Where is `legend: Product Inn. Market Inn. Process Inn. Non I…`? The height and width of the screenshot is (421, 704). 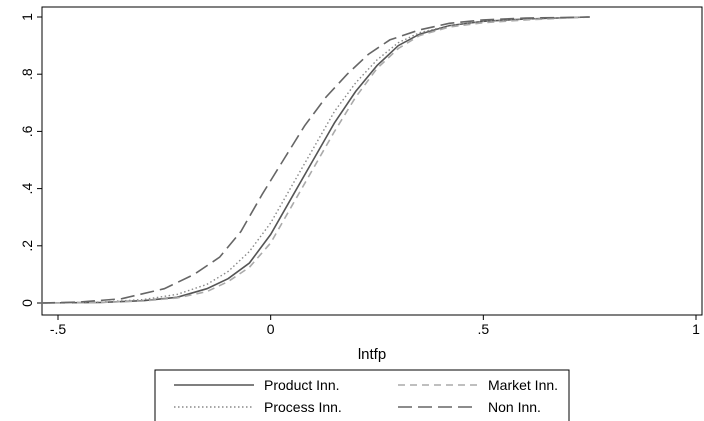 legend: Product Inn. Market Inn. Process Inn. Non I… is located at coordinates (362, 395).